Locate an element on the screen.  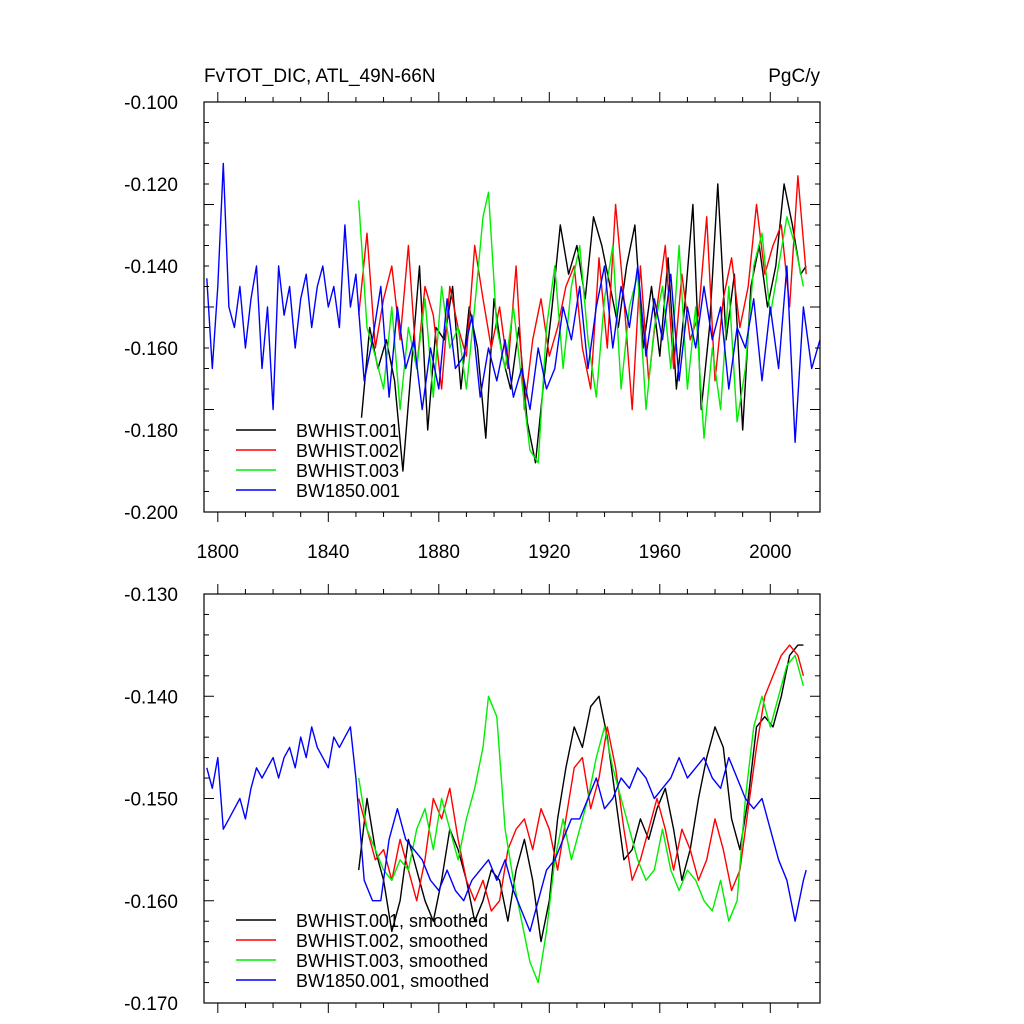
legend-label: BWHIST.002, smoothed is located at coordinates (392, 941).